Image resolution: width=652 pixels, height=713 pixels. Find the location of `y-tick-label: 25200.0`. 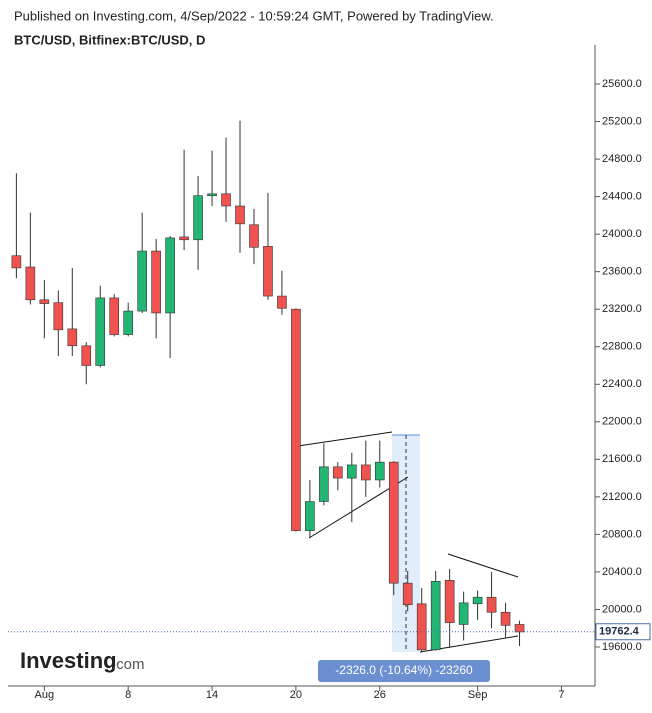

y-tick-label: 25200.0 is located at coordinates (622, 121).